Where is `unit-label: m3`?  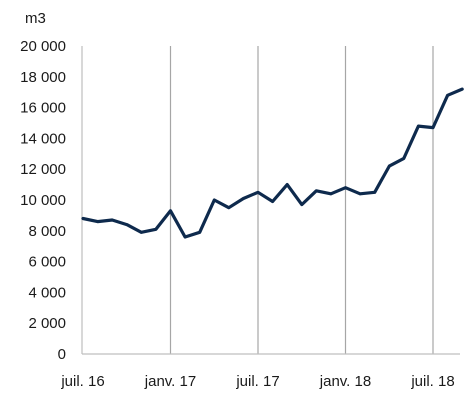
unit-label: m3 is located at coordinates (35, 18).